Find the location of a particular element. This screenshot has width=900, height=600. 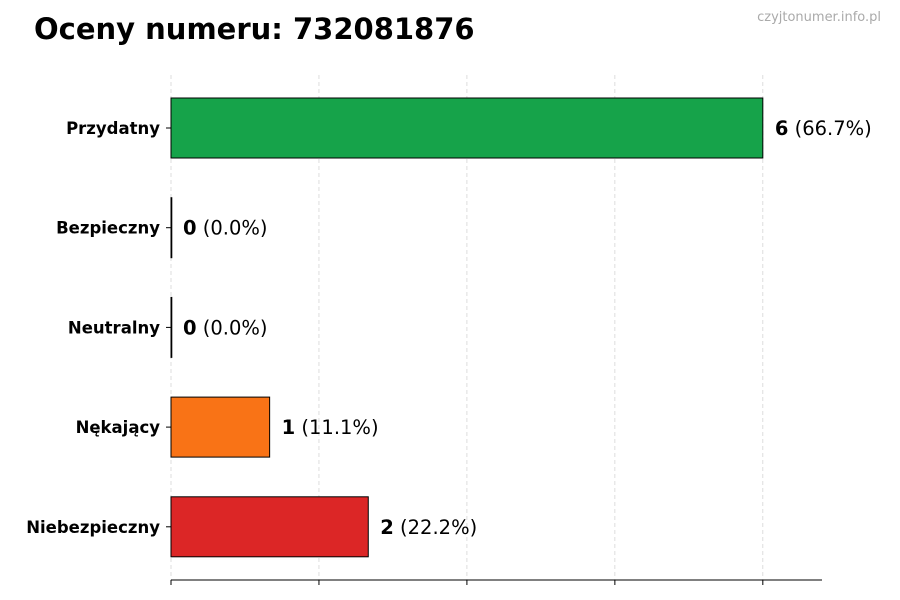

value-percent: (22.2%) is located at coordinates (435, 527).